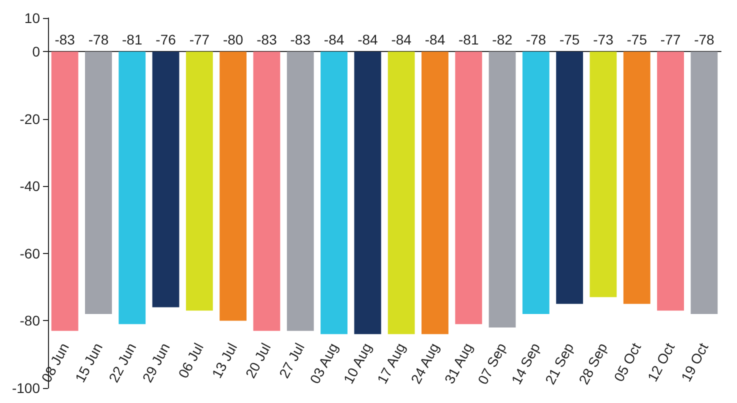  I want to click on y-tick-label: -40, so click(30, 186).